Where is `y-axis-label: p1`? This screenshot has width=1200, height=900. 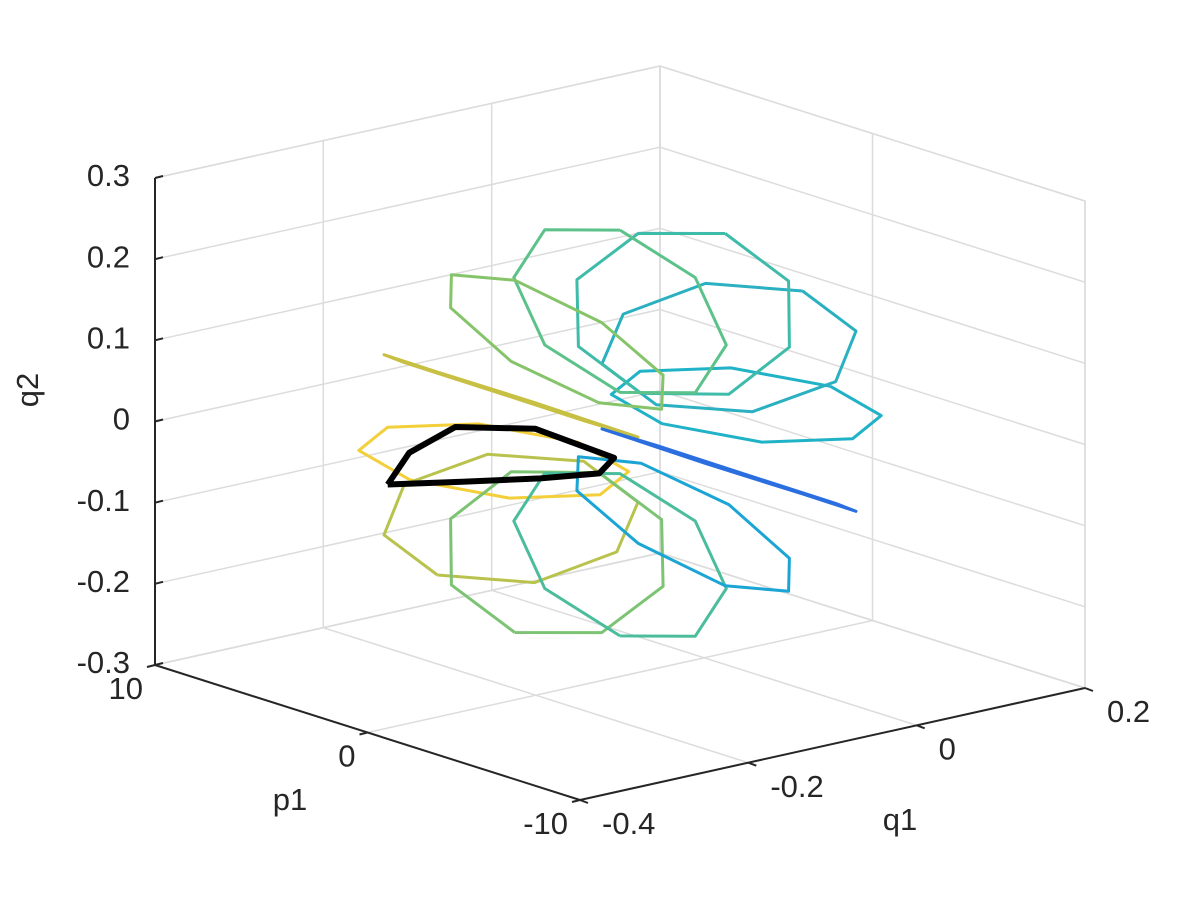 y-axis-label: p1 is located at coordinates (290, 799).